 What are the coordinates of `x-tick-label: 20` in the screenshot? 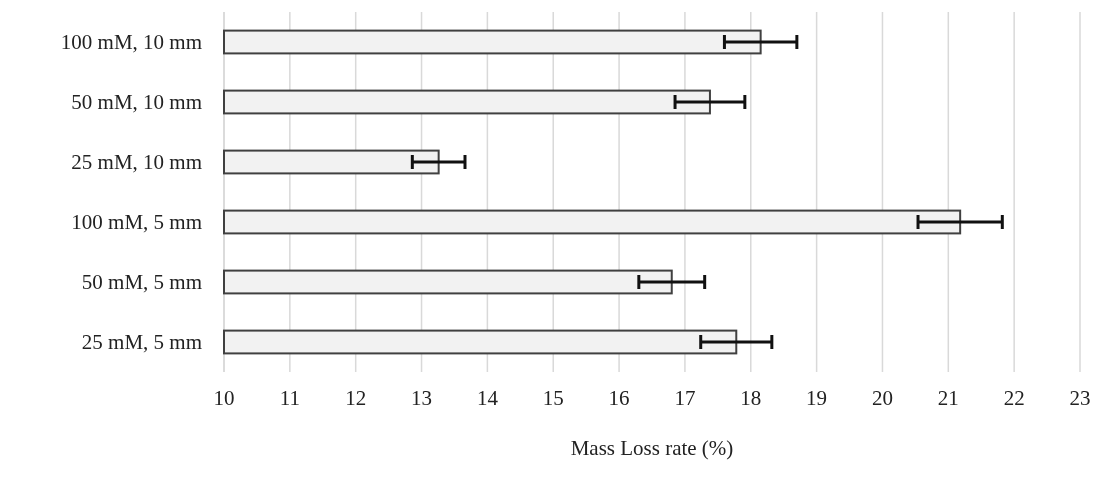 It's located at (882, 398).